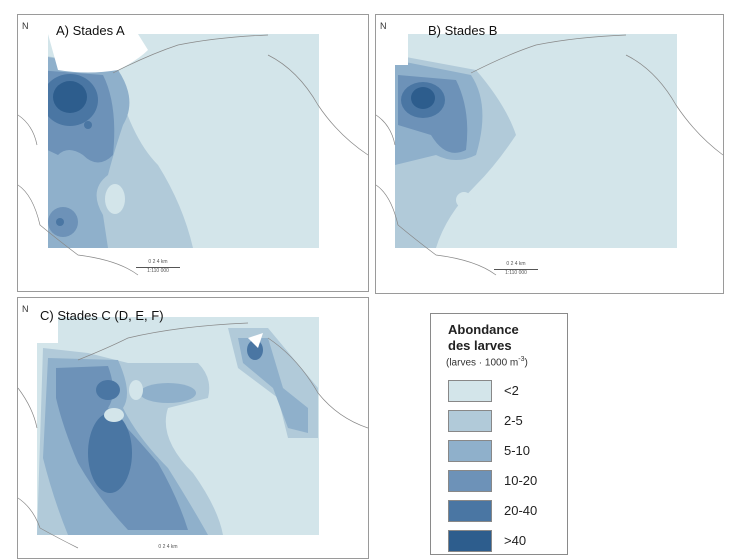 The width and height of the screenshot is (750, 559). What do you see at coordinates (513, 420) in the screenshot?
I see `legend-label: 2-5` at bounding box center [513, 420].